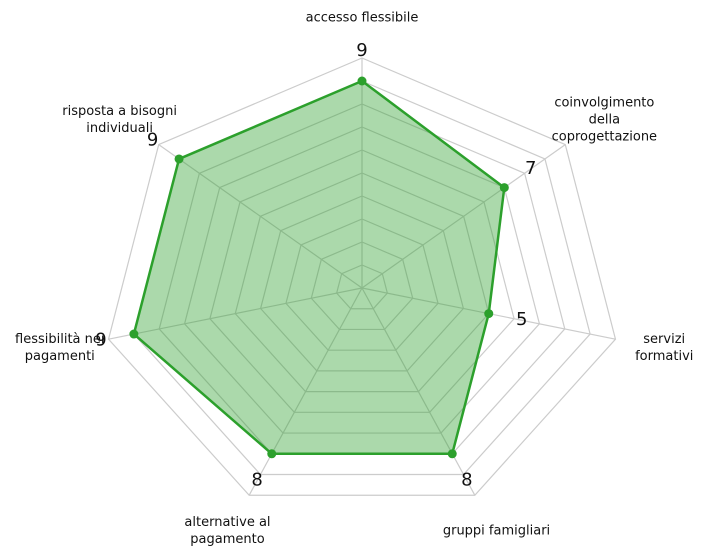  Describe the element at coordinates (119, 119) in the screenshot. I see `category-label: risposta a bisogni individuali` at that location.